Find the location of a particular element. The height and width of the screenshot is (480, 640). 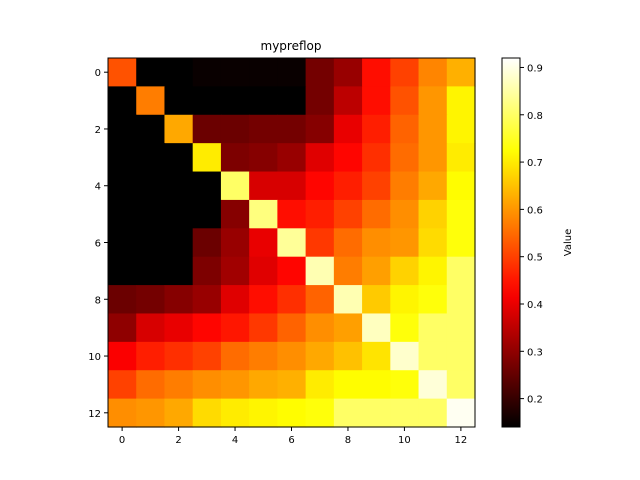

x-tick-label: 0 is located at coordinates (122, 440).